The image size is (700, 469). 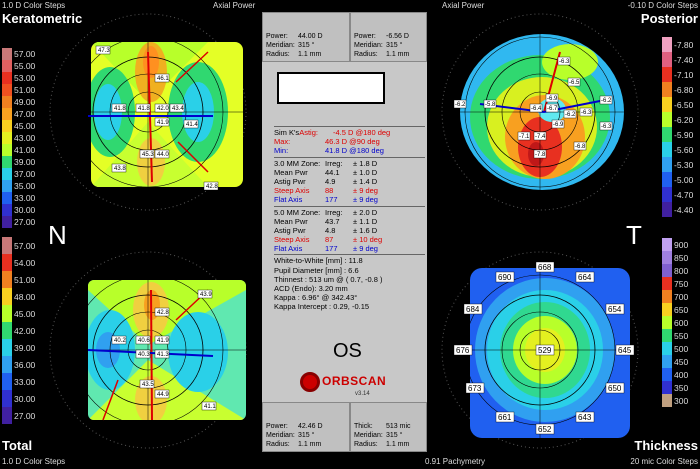 What do you see at coordinates (669, 18) in the screenshot?
I see `posterior-title: Posterior` at bounding box center [669, 18].